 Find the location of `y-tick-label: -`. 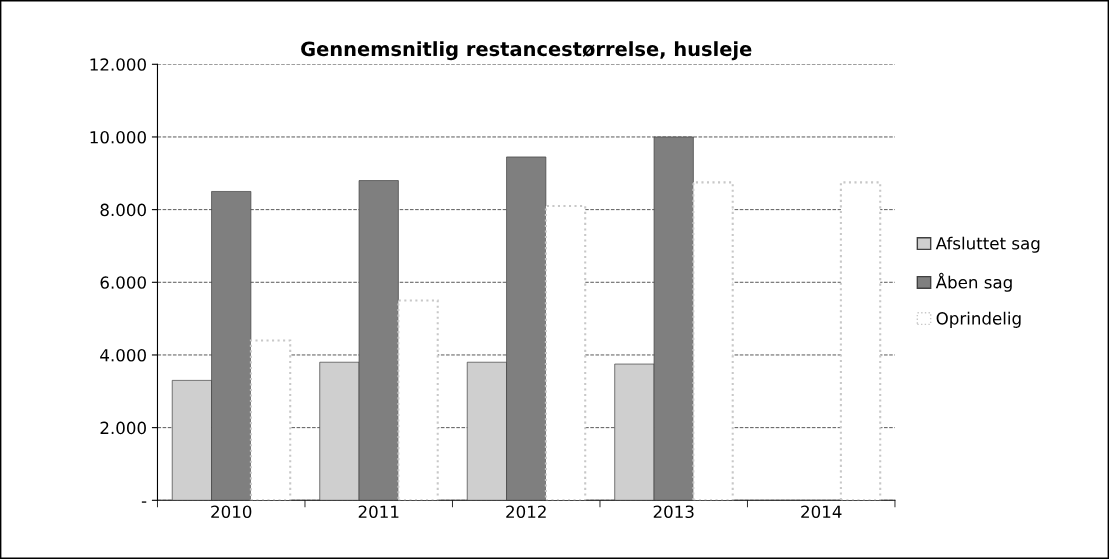

y-tick-label: - is located at coordinates (144, 502).